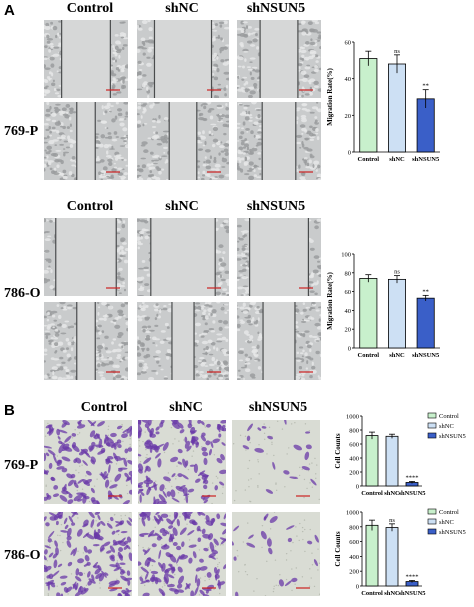 Image resolution: width=474 pixels, height=607 pixels. Describe the element at coordinates (348, 273) in the screenshot. I see `y-tick-label: 80` at that location.